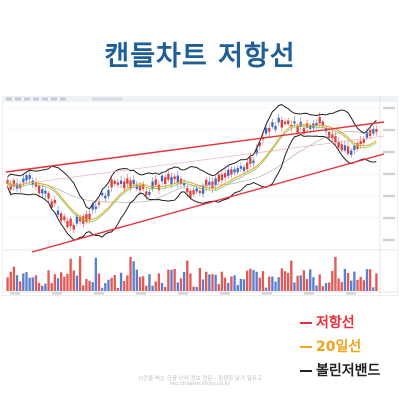  Describe the element at coordinates (306, 347) in the screenshot. I see `legend-swatch-ma20` at that location.